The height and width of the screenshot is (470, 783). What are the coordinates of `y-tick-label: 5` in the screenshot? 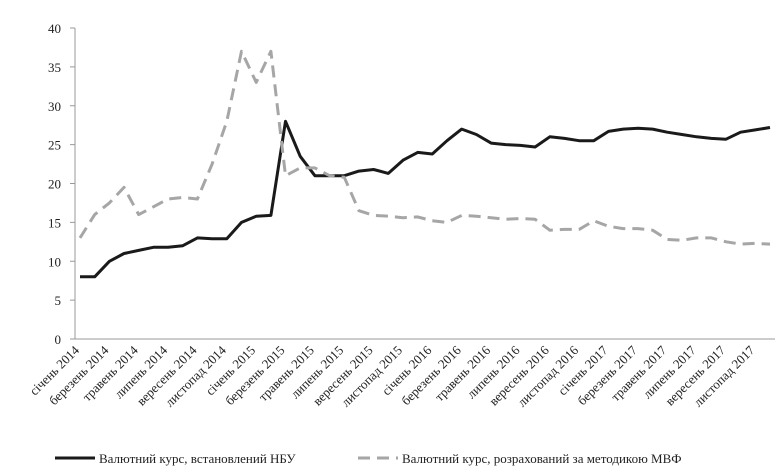 It's located at (58, 300).